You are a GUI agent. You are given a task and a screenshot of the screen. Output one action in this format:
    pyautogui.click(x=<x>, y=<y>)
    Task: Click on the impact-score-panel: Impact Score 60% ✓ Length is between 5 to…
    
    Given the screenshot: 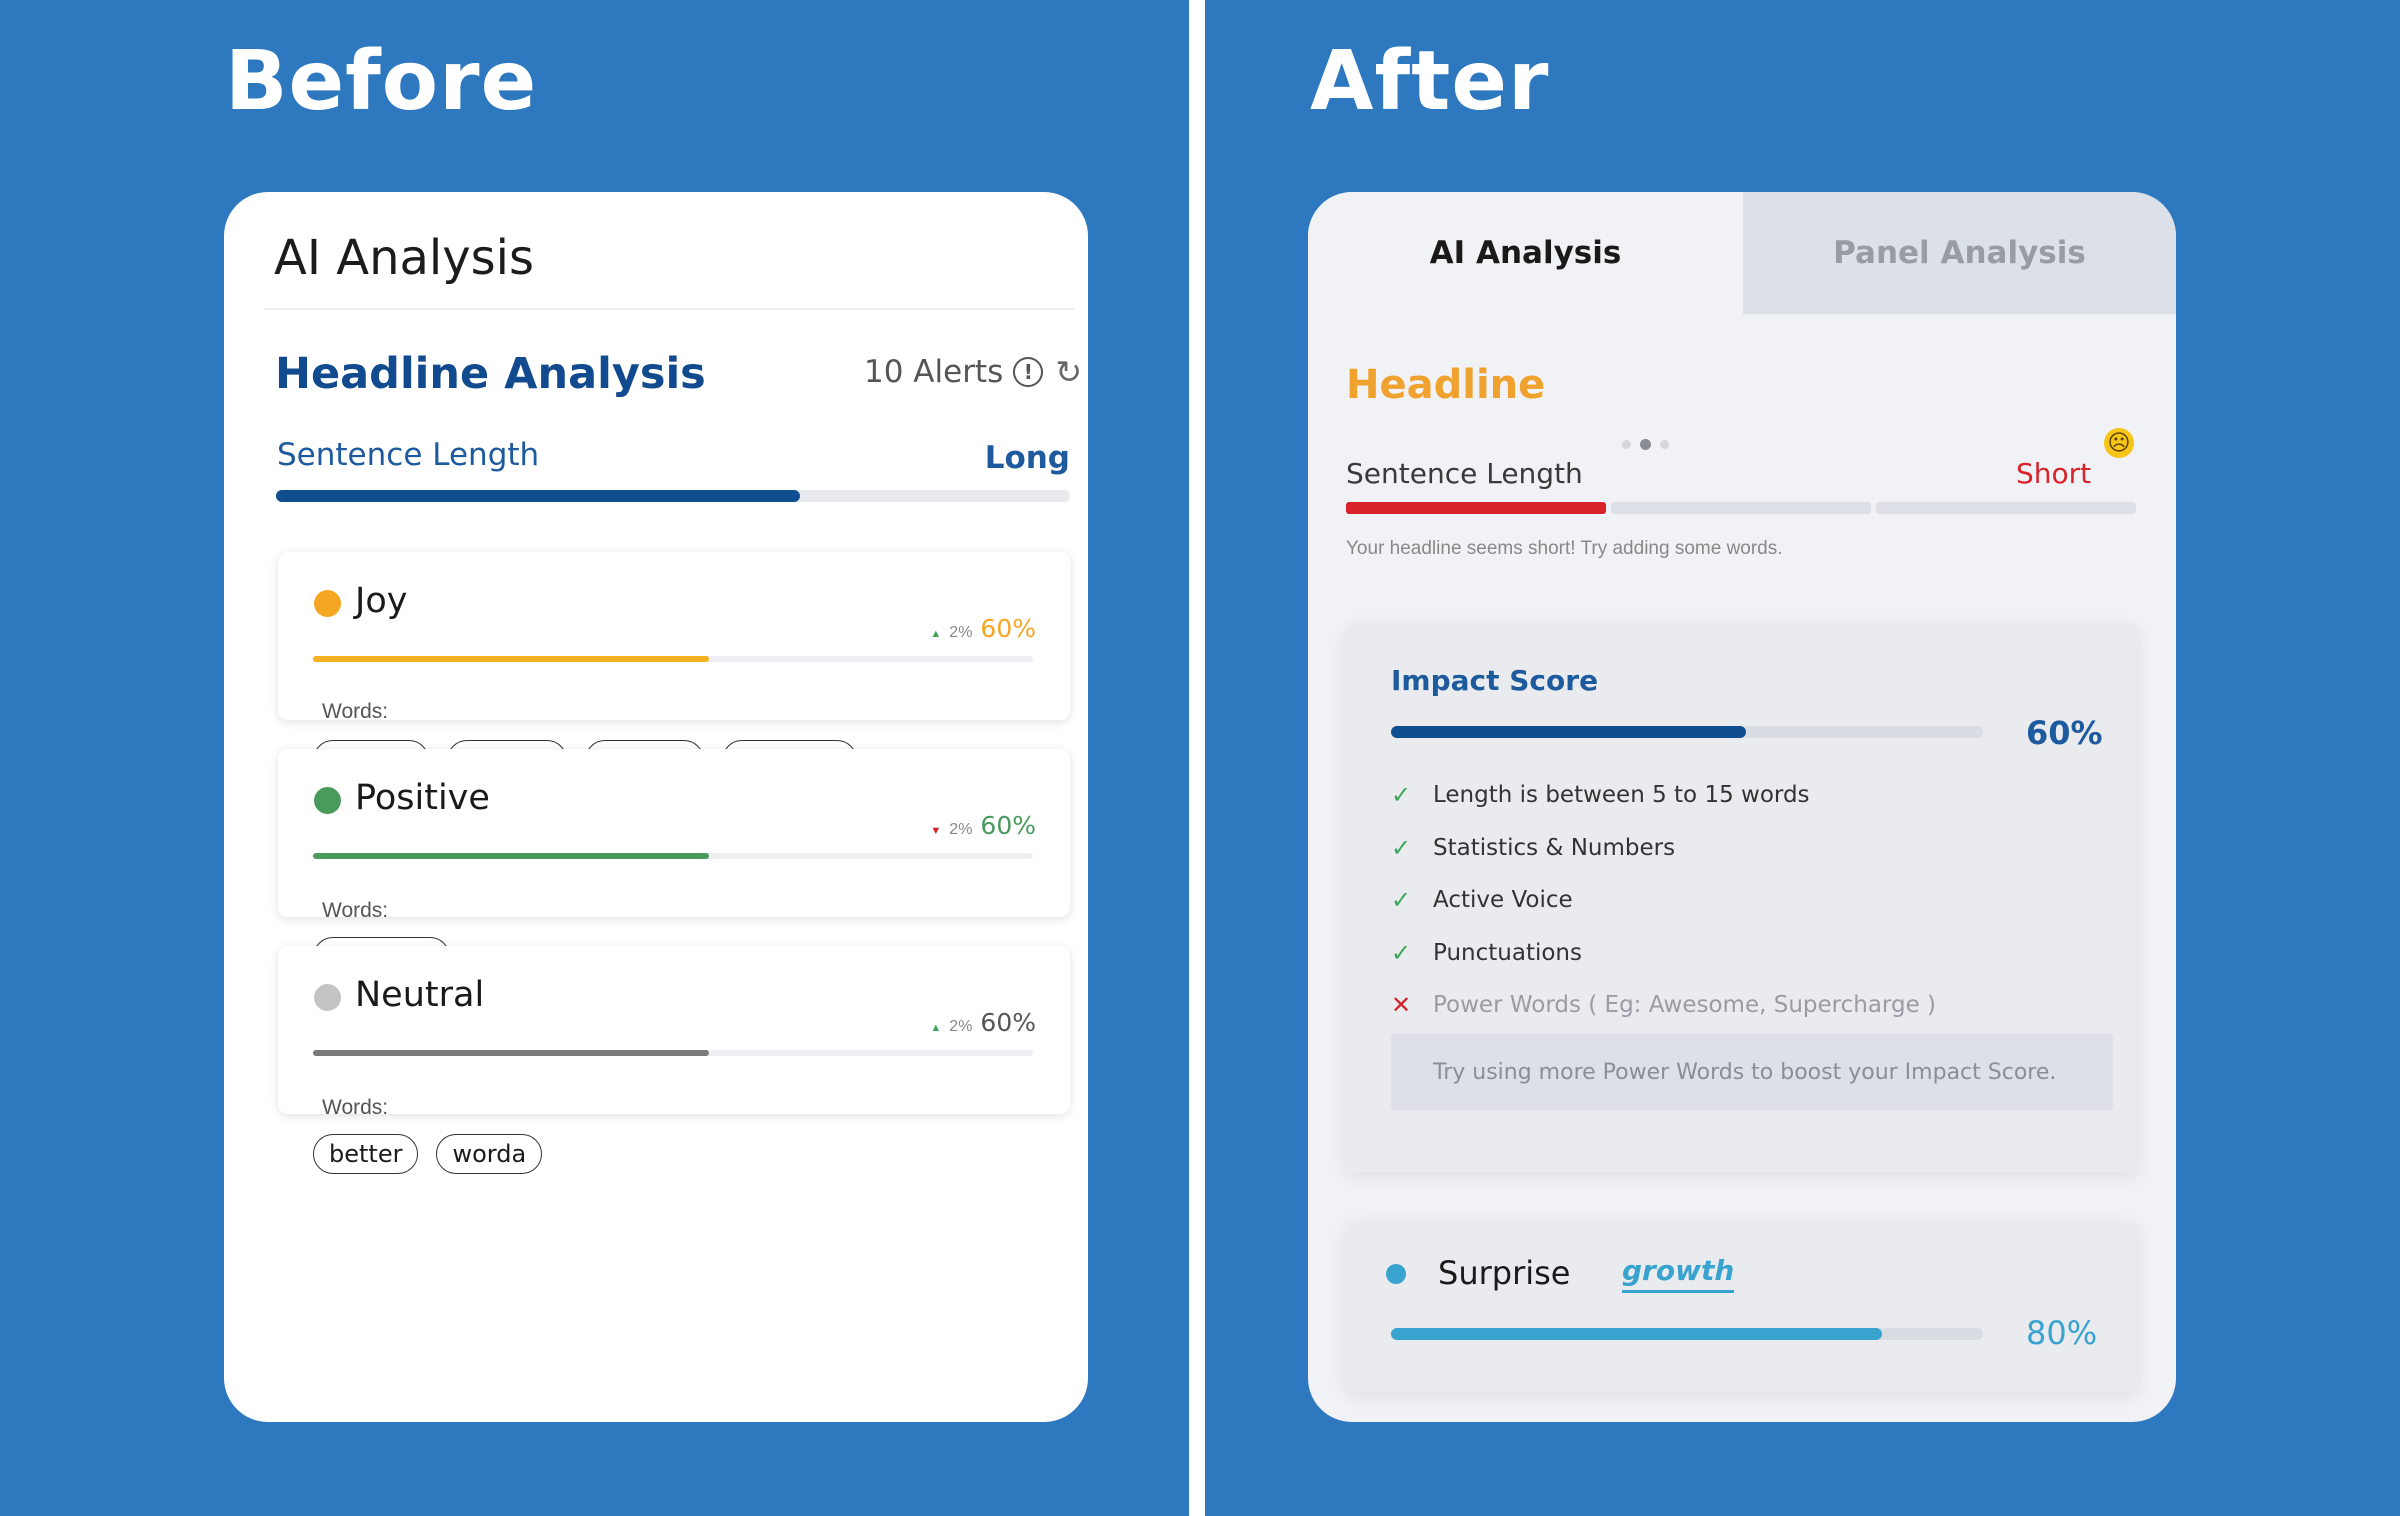 What is the action you would take?
    pyautogui.click(x=1742, y=898)
    